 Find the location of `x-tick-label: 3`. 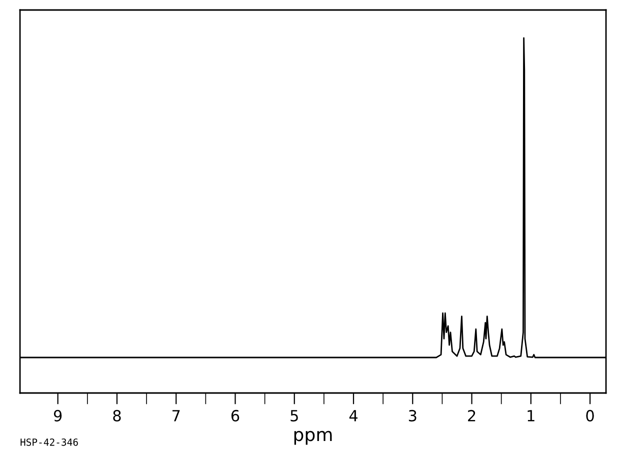

x-tick-label: 3 is located at coordinates (412, 416).